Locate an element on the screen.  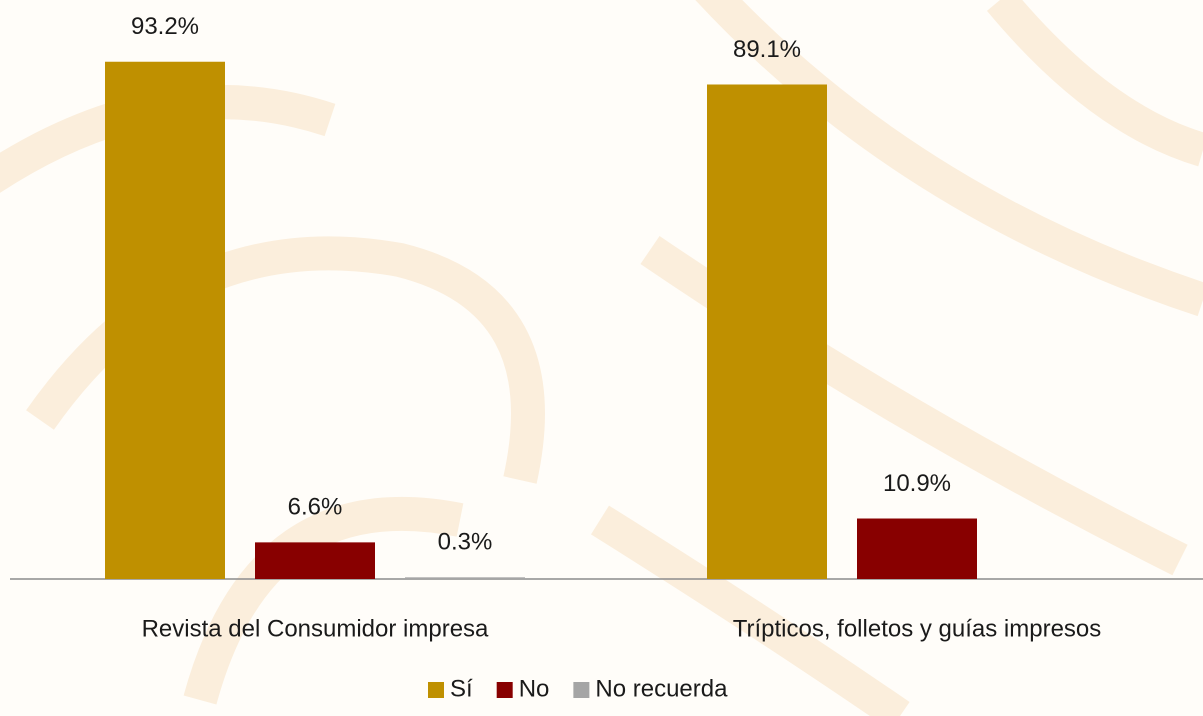
data-label: 0.3% is located at coordinates (465, 542).